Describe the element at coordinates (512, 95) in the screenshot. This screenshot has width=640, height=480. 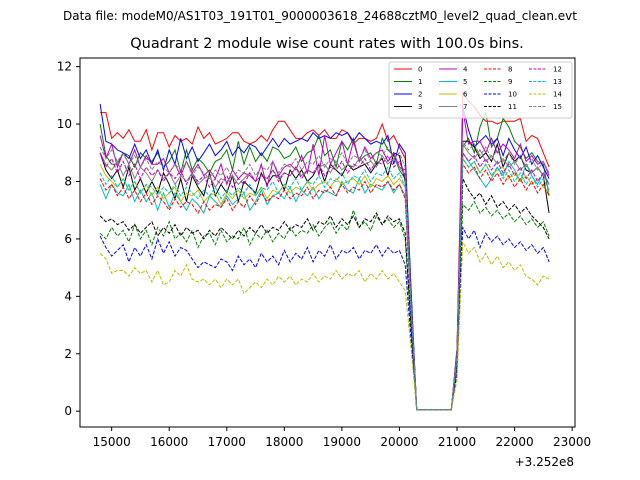
I see `legend-label-10: 10` at that location.